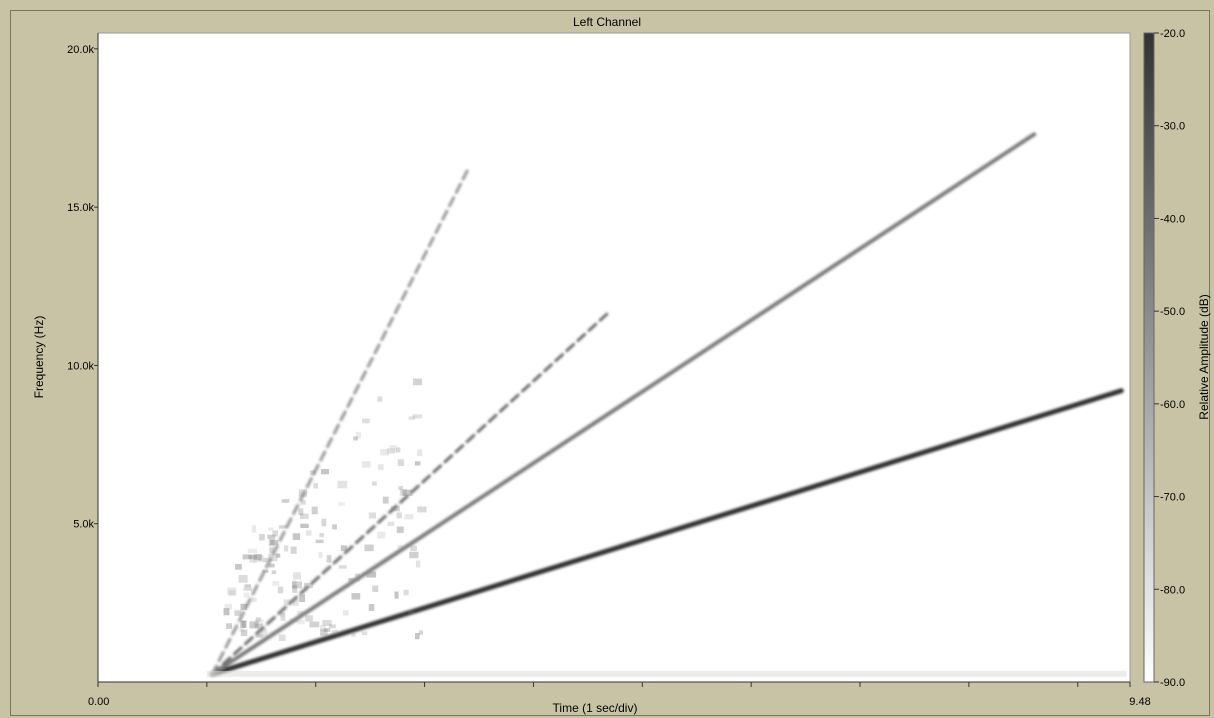  I want to click on y-tick-label: 5.0k, so click(83, 525).